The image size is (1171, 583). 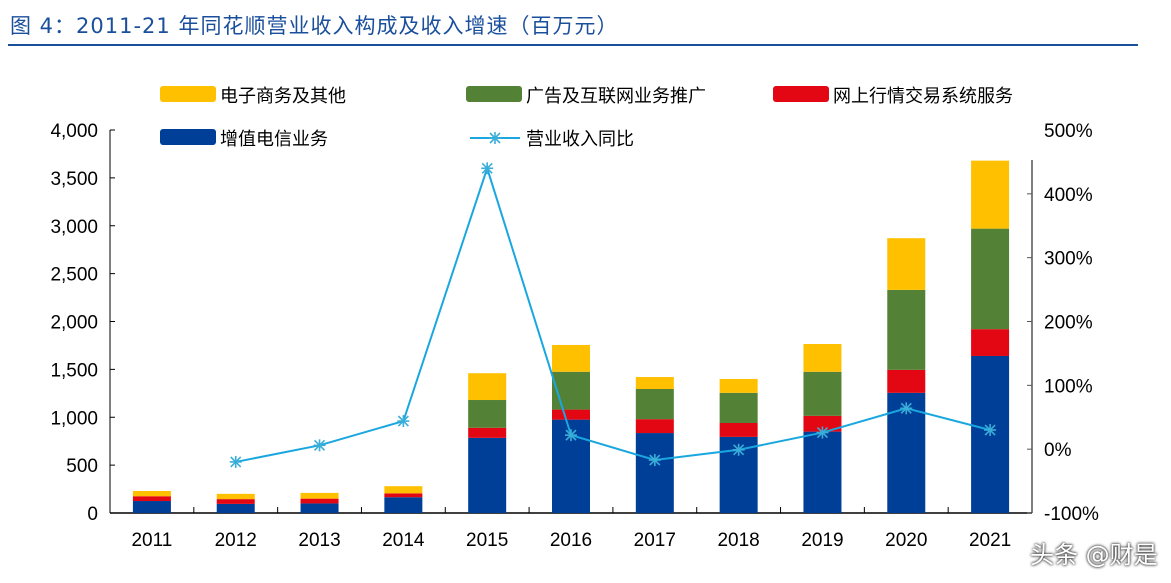 What do you see at coordinates (74, 227) in the screenshot?
I see `y-tick-label: 3,000` at bounding box center [74, 227].